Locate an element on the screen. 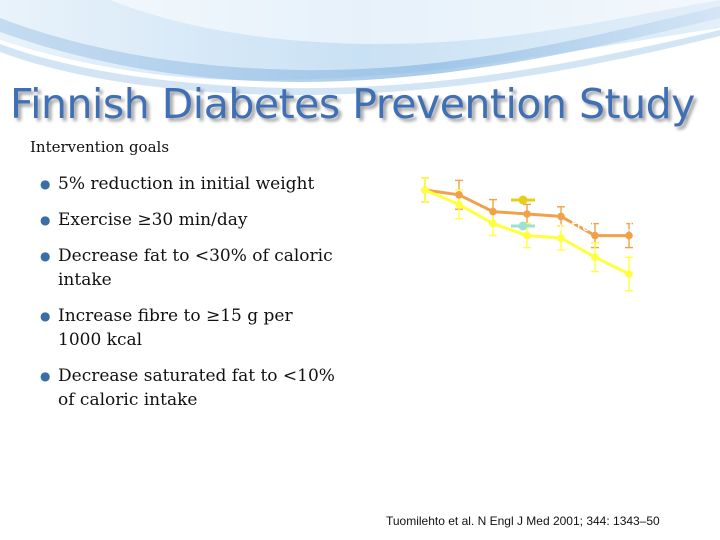 This screenshot has height=540, width=720. goal-item-fat: ● Decrease fat to <30% of caloric intake is located at coordinates (190, 268).